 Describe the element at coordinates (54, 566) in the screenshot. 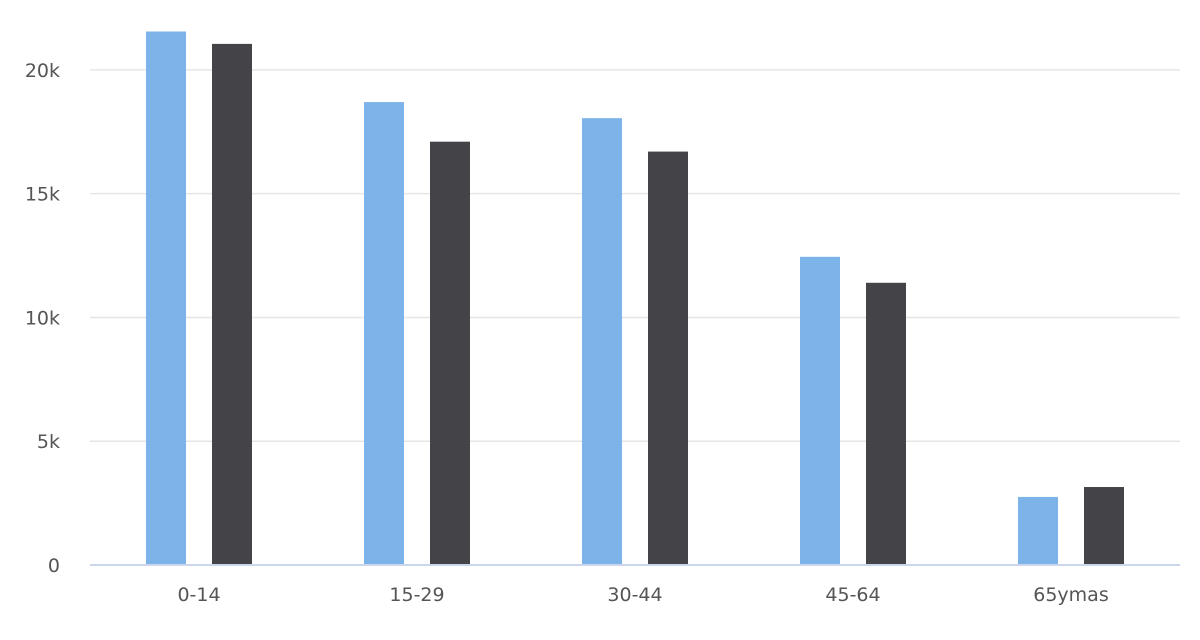

I see `y-tick-label: 0` at that location.